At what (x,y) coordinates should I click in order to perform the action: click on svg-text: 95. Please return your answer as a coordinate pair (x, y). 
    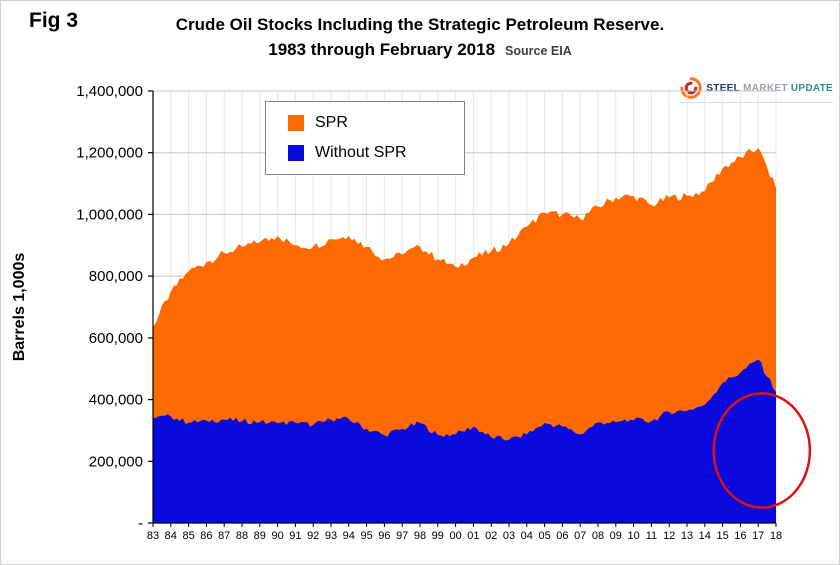
    Looking at the image, I should click on (366, 536).